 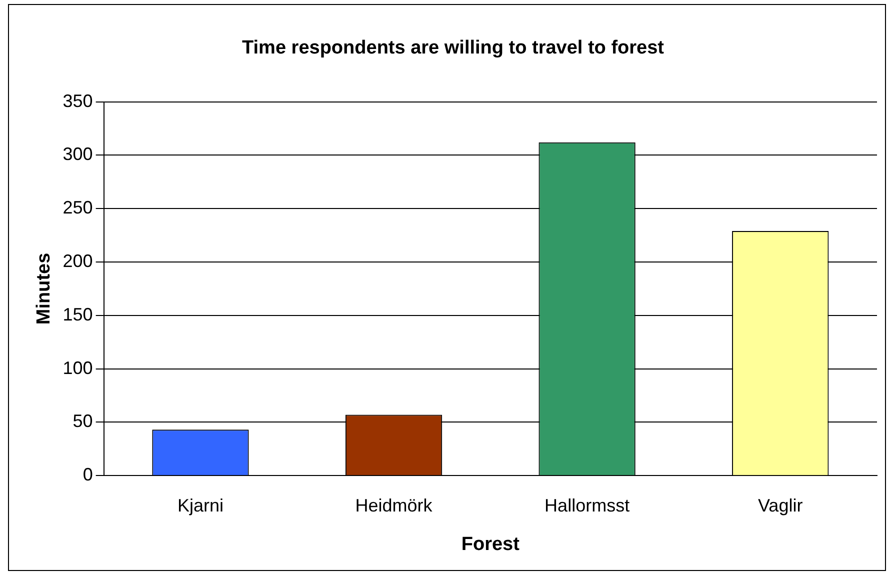 What do you see at coordinates (44, 288) in the screenshot?
I see `y-axis-title: Minutes` at bounding box center [44, 288].